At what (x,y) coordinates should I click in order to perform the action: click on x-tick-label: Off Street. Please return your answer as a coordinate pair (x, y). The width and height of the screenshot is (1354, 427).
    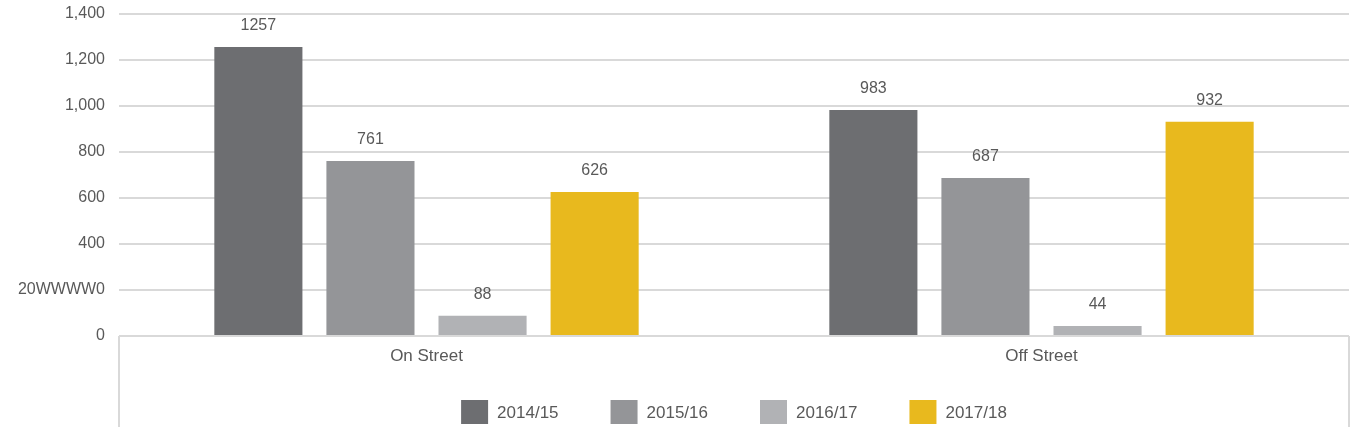
    Looking at the image, I should click on (1041, 355).